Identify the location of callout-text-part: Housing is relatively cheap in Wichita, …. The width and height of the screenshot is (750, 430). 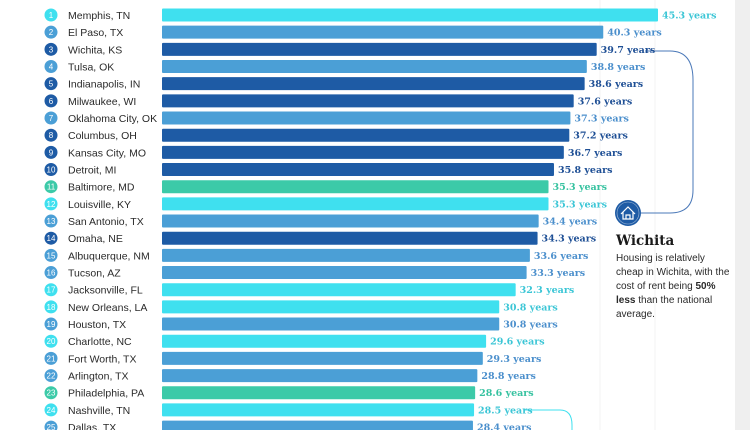
(673, 272).